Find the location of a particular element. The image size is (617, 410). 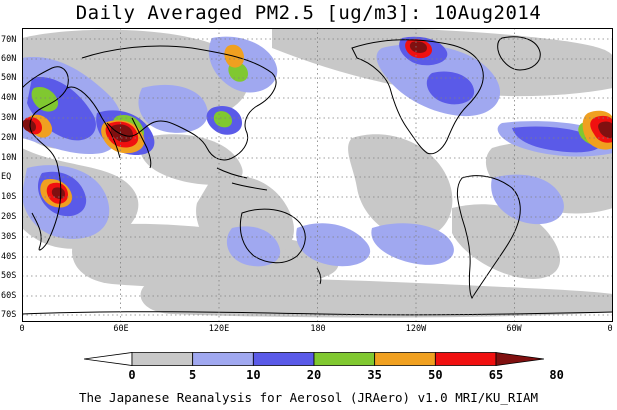

lon-label: 60E is located at coordinates (121, 329).